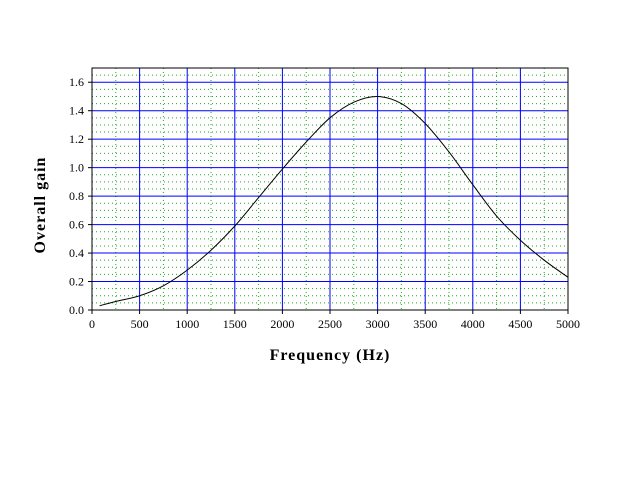 Image resolution: width=634 pixels, height=487 pixels. Describe the element at coordinates (40, 205) in the screenshot. I see `y-axis-title: Overall gain` at that location.